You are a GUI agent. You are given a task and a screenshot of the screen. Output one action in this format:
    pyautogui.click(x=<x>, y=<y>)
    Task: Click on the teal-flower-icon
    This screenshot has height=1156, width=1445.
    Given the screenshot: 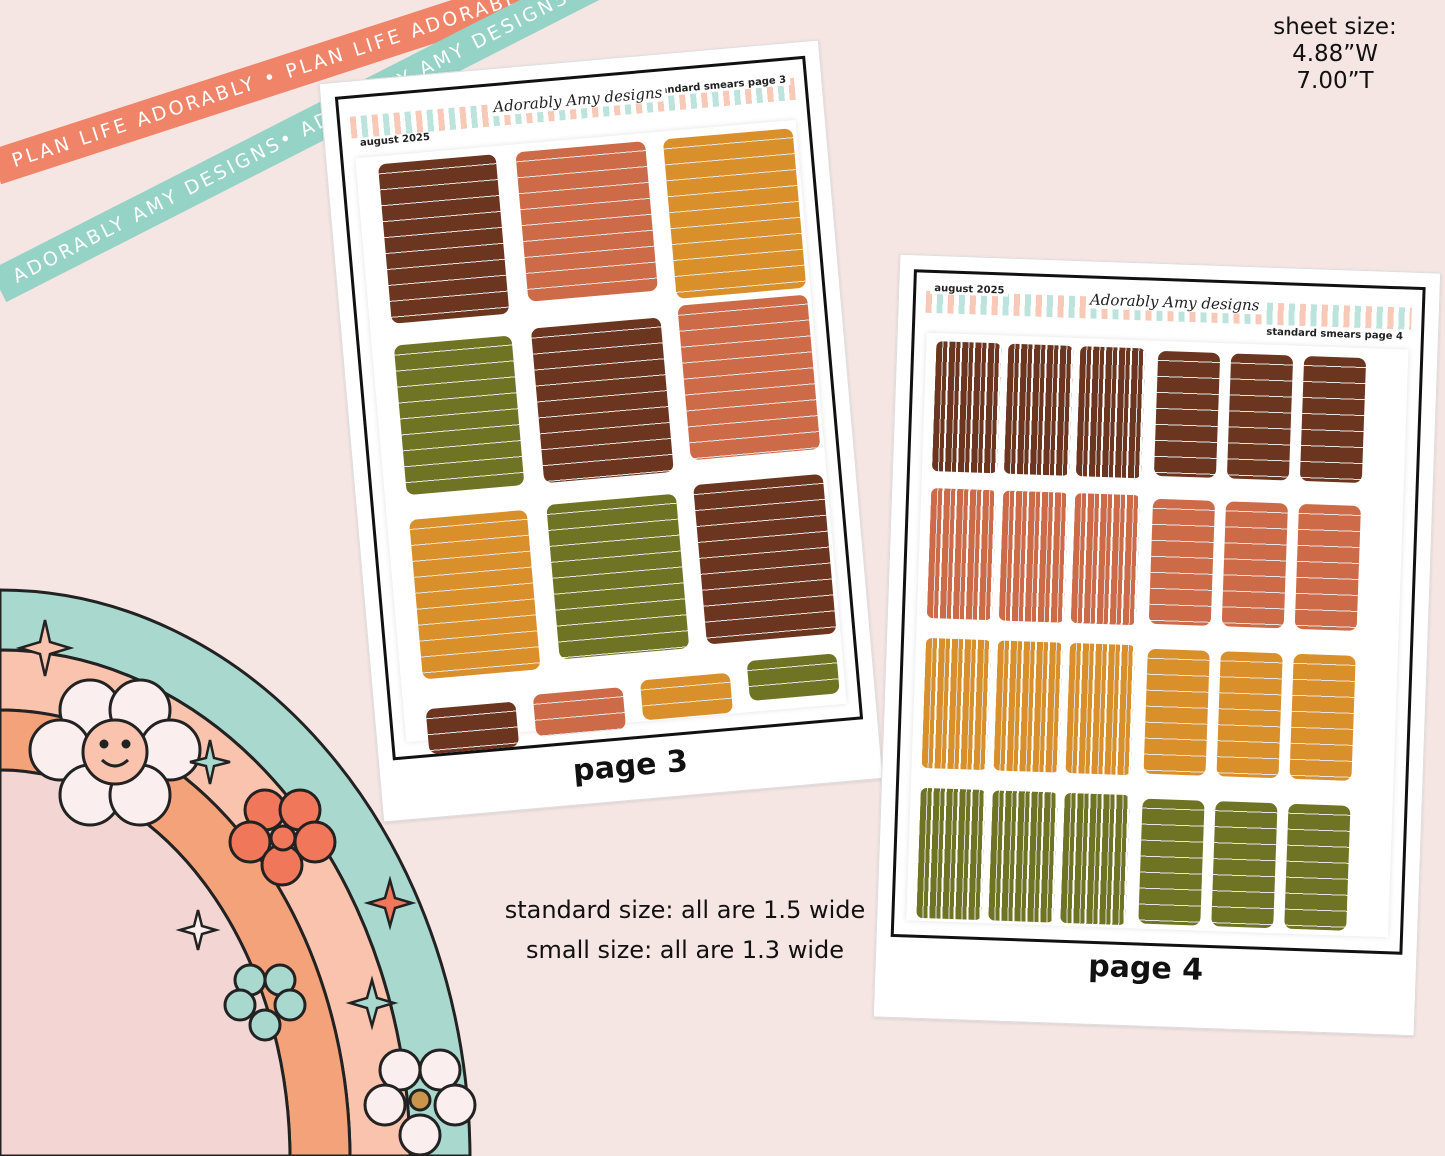 What is the action you would take?
    pyautogui.click(x=265, y=1002)
    